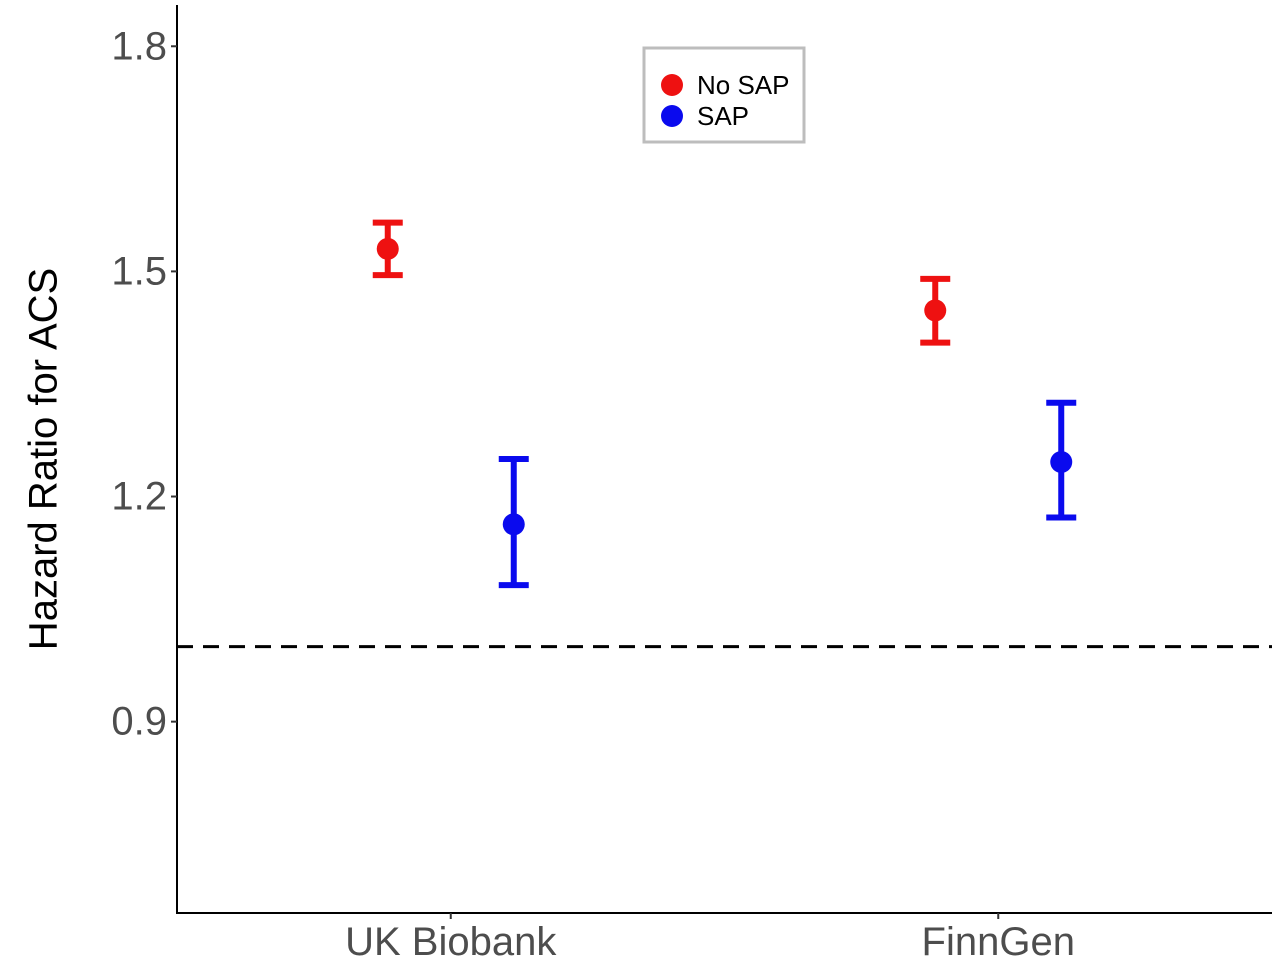 This screenshot has height=962, width=1280. Describe the element at coordinates (44, 459) in the screenshot. I see `y-axis-title: Hazard Ratio for ACS` at that location.